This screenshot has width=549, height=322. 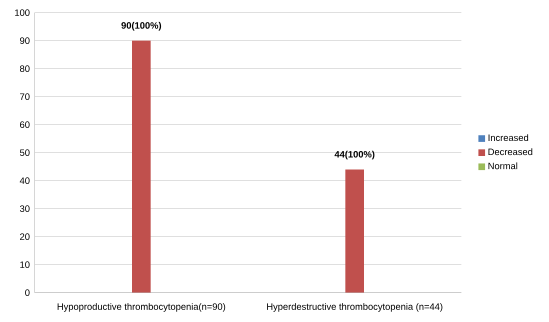 What do you see at coordinates (354, 155) in the screenshot?
I see `data-label: 44(100%)` at bounding box center [354, 155].